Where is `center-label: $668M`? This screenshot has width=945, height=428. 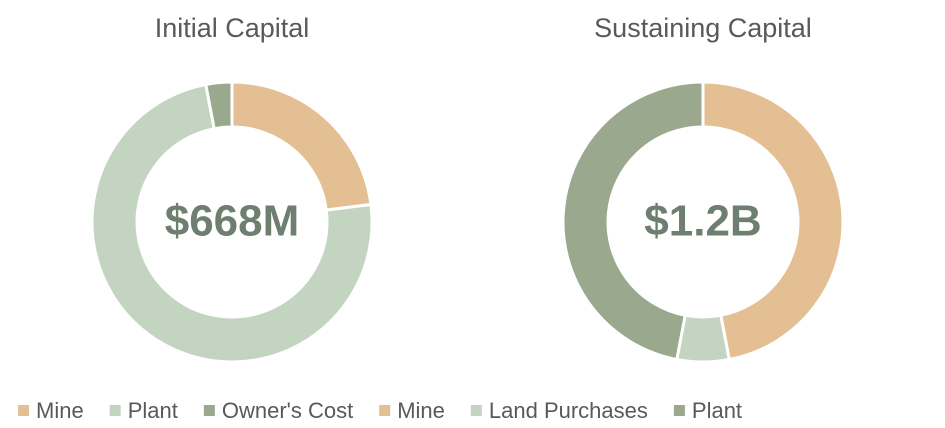 center-label: $668M is located at coordinates (232, 221).